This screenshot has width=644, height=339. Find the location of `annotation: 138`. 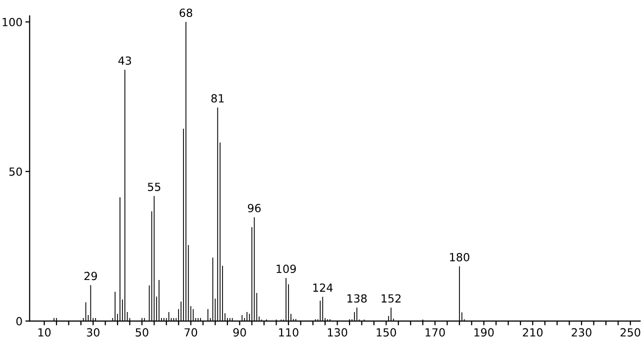

annotation: 138 is located at coordinates (357, 298).